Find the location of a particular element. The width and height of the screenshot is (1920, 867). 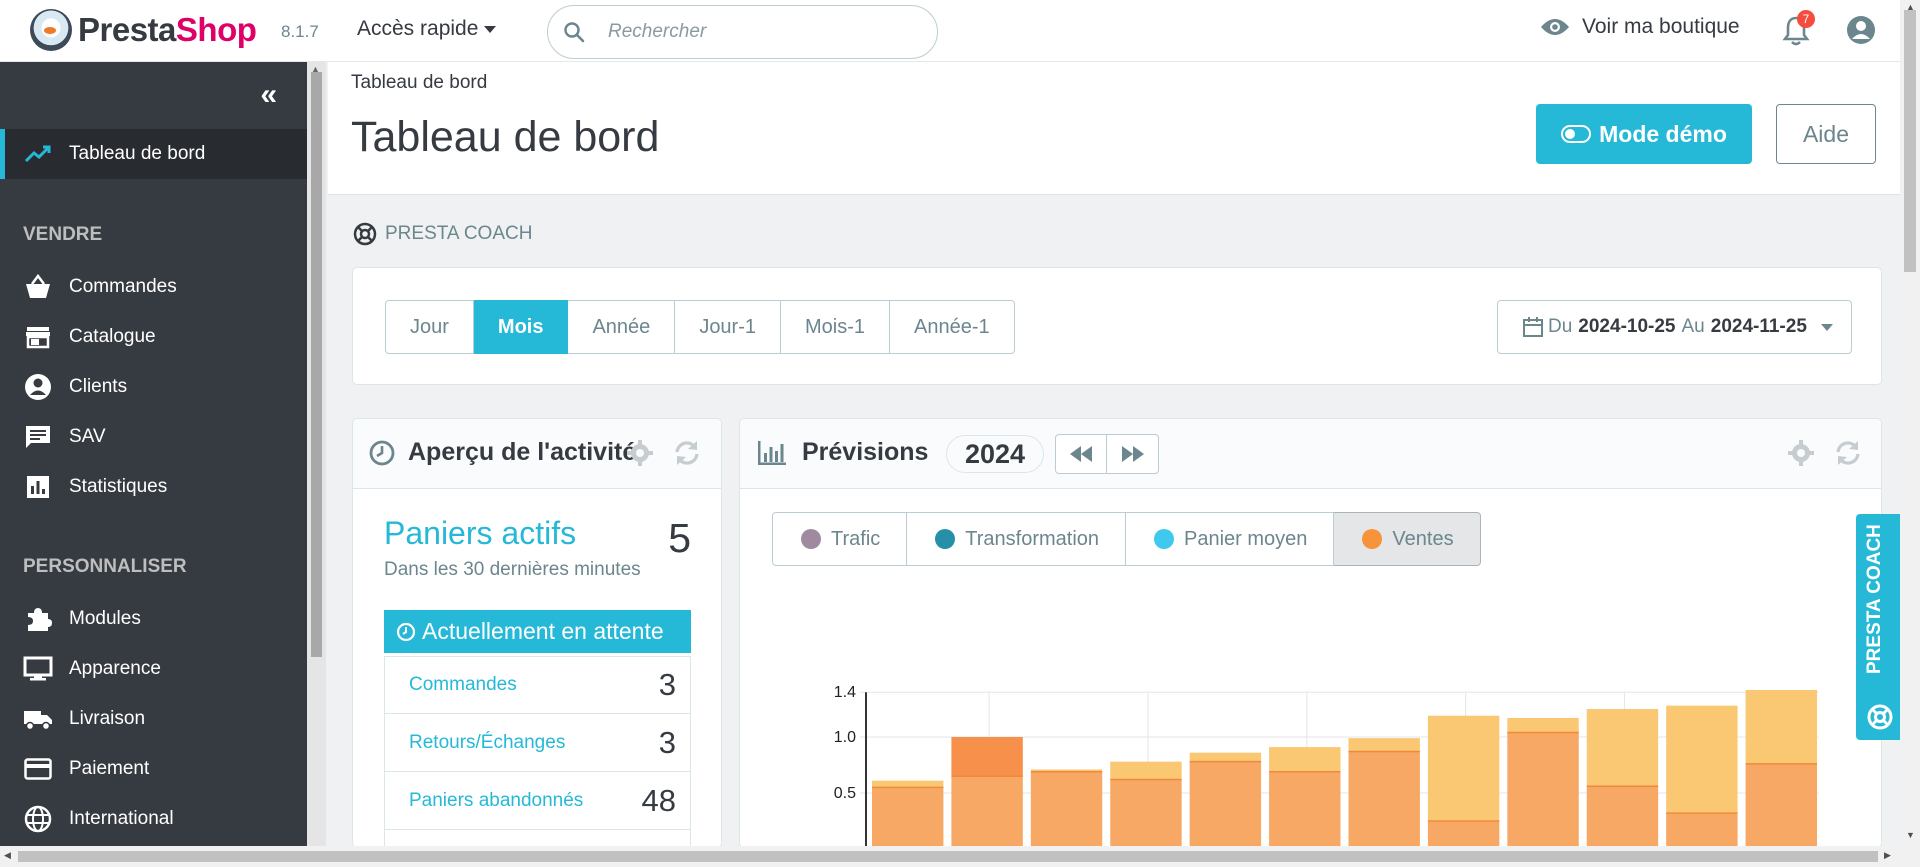

breadcrumb: Tableau de bord is located at coordinates (419, 82).